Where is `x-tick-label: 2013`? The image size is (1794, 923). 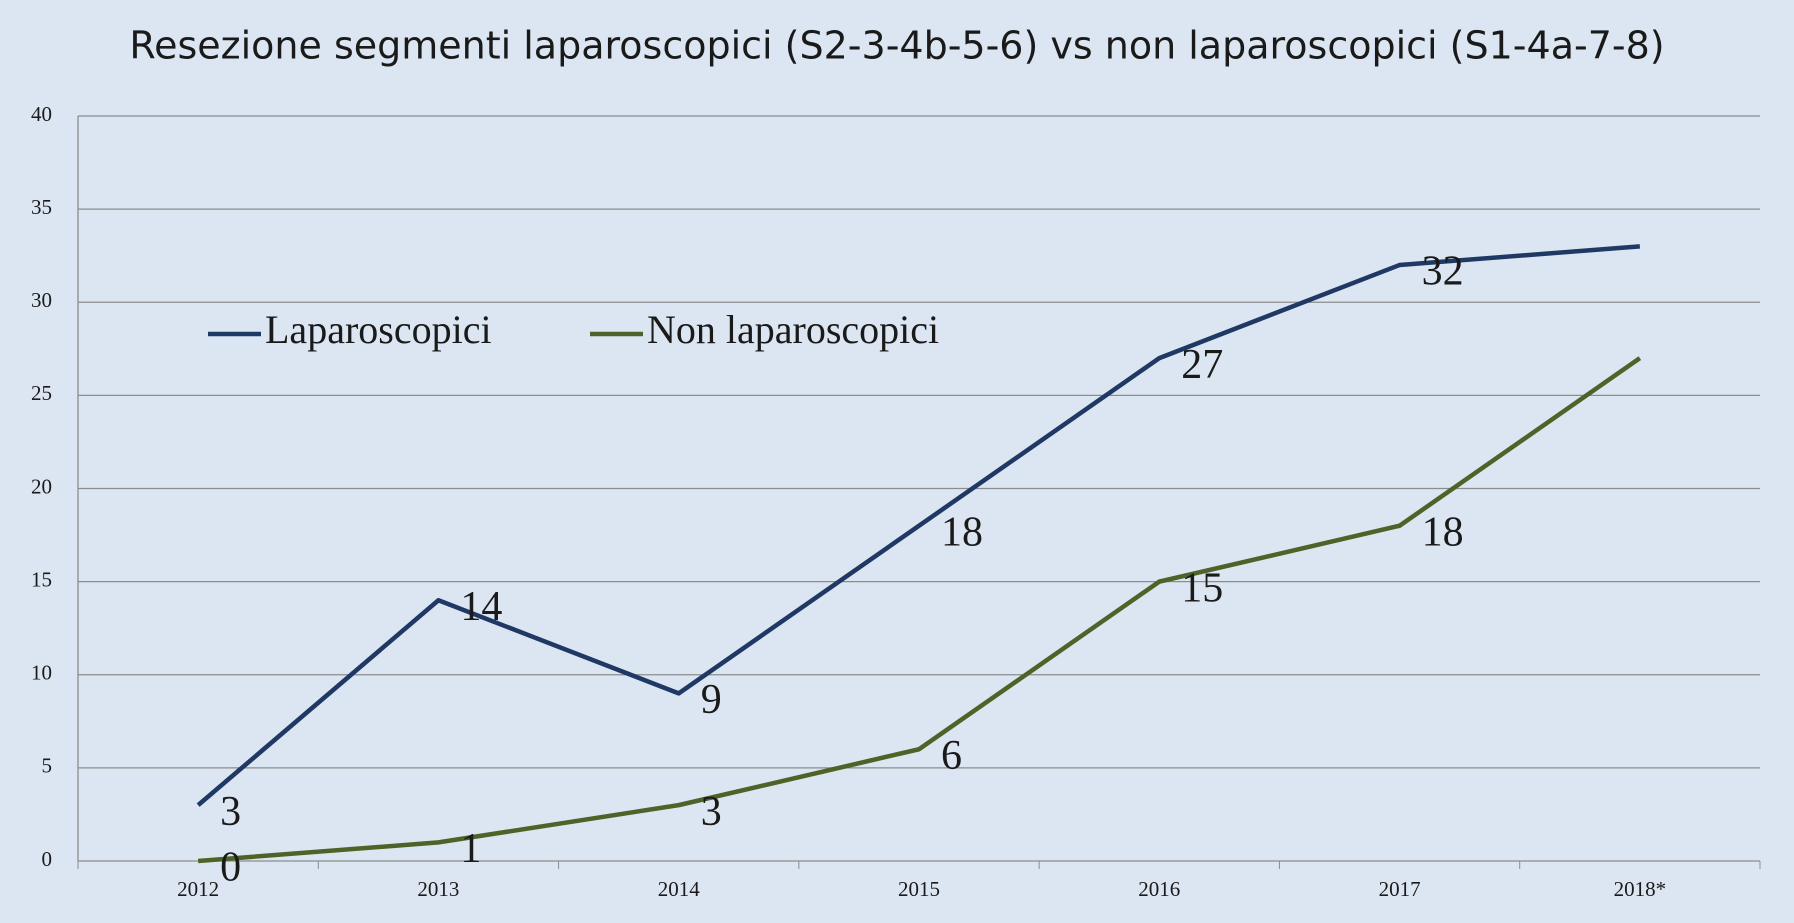 x-tick-label: 2013 is located at coordinates (438, 889).